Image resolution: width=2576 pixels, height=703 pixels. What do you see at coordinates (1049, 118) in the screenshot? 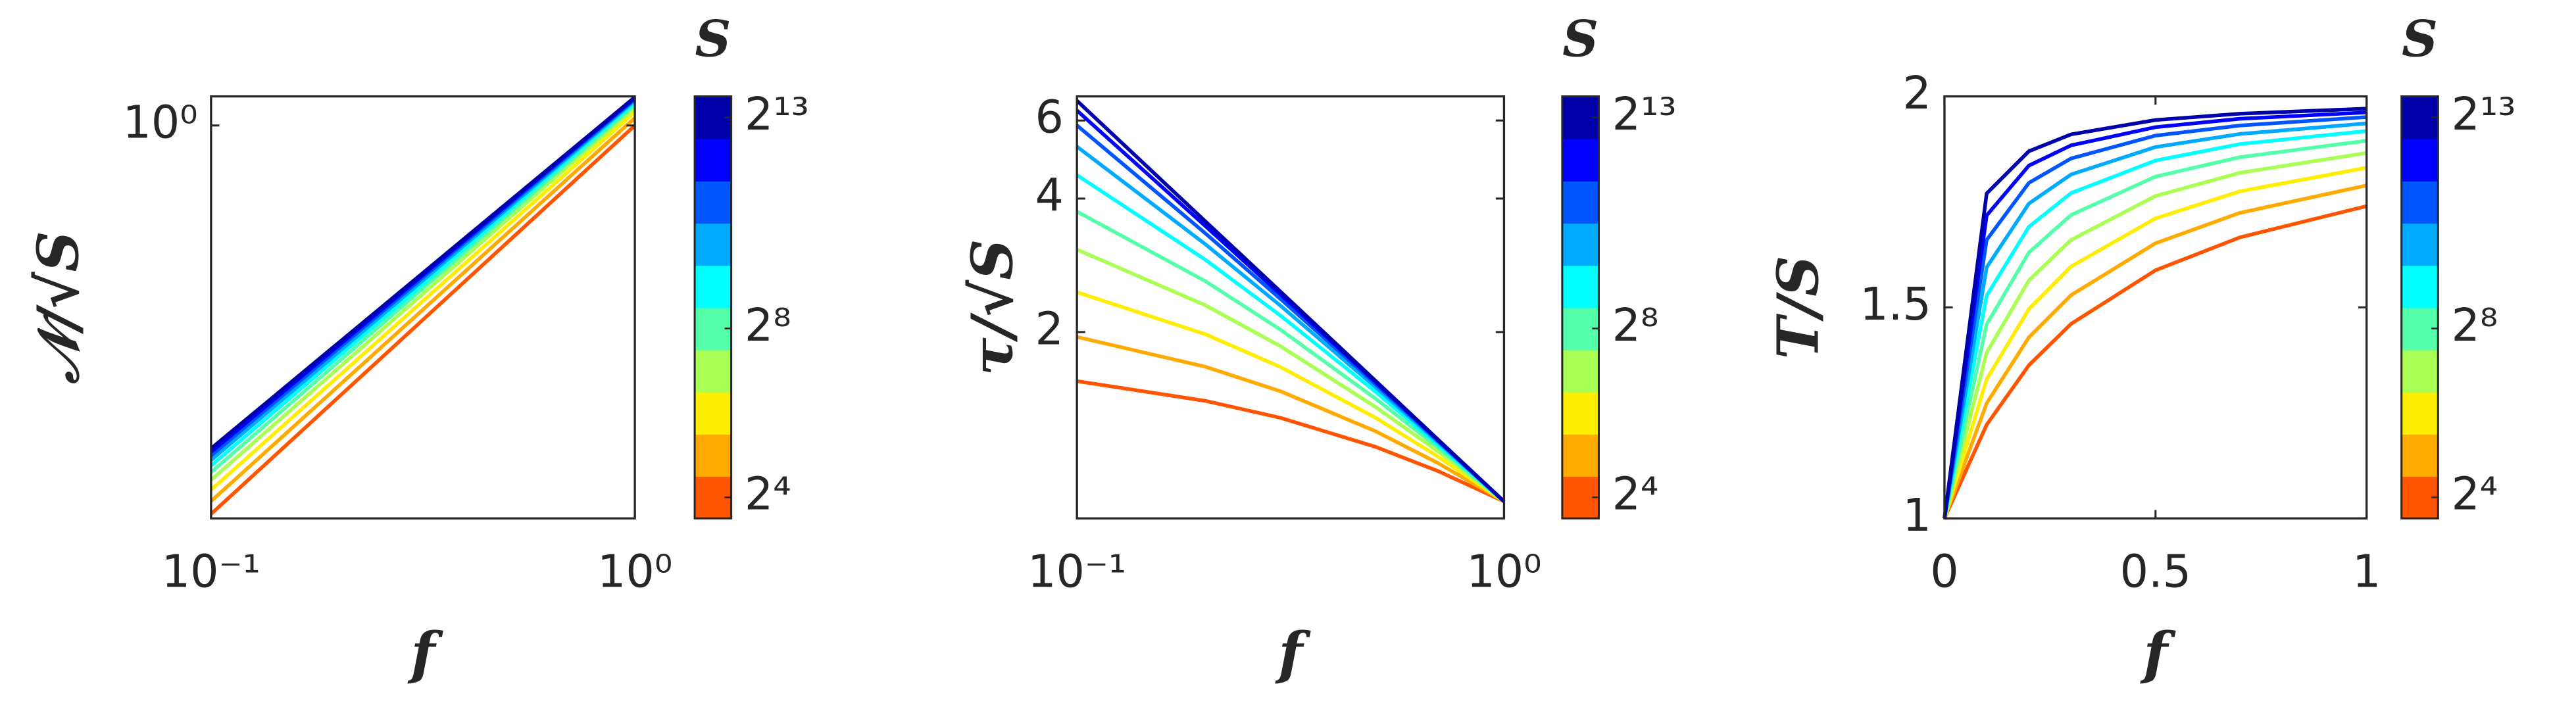
I see `y-tick-label: 6` at bounding box center [1049, 118].